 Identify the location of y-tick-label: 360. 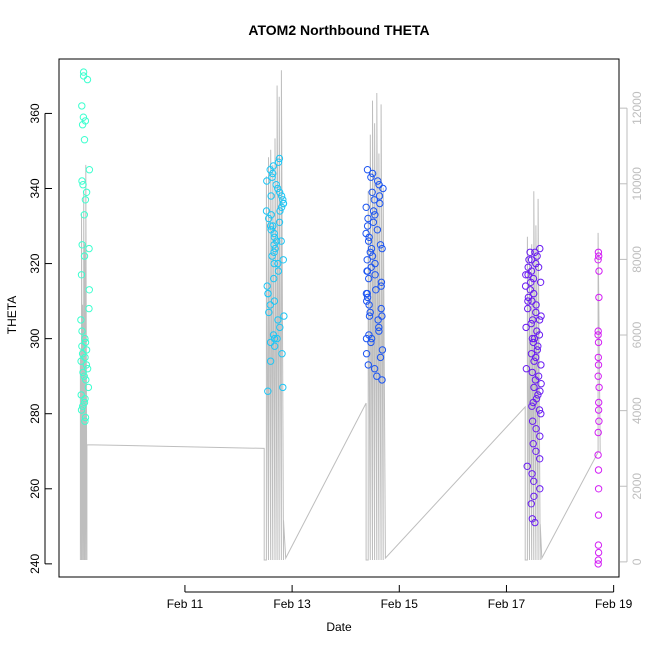
(35, 113).